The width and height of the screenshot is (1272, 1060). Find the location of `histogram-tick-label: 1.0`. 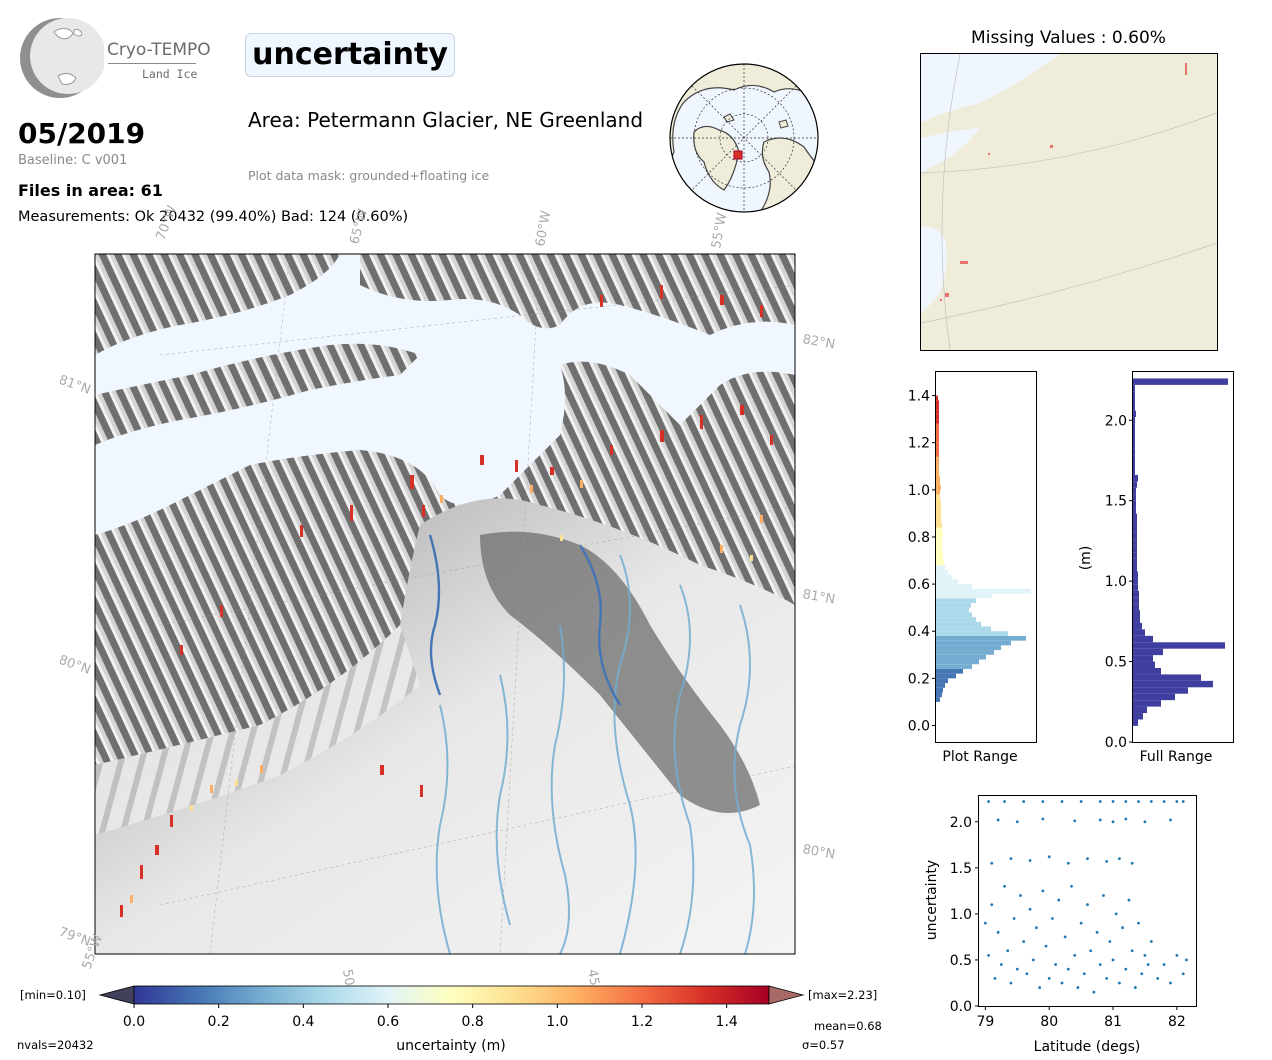

histogram-tick-label: 1.0 is located at coordinates (919, 491).